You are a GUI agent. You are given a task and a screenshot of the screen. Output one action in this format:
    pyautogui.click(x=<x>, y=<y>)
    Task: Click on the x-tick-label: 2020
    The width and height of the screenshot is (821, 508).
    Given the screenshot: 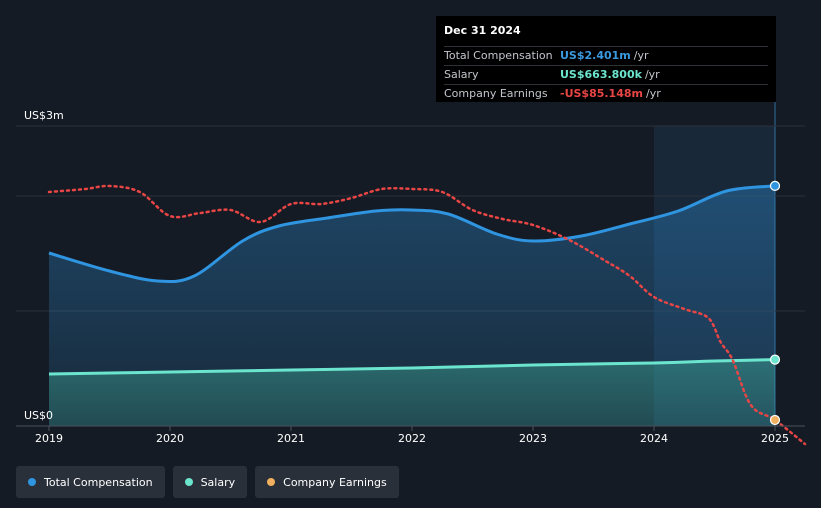 What is the action you would take?
    pyautogui.click(x=170, y=438)
    